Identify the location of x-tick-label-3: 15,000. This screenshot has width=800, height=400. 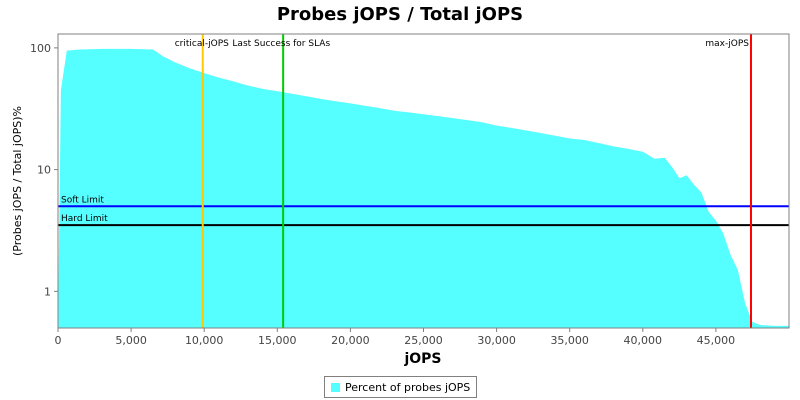
(277, 340).